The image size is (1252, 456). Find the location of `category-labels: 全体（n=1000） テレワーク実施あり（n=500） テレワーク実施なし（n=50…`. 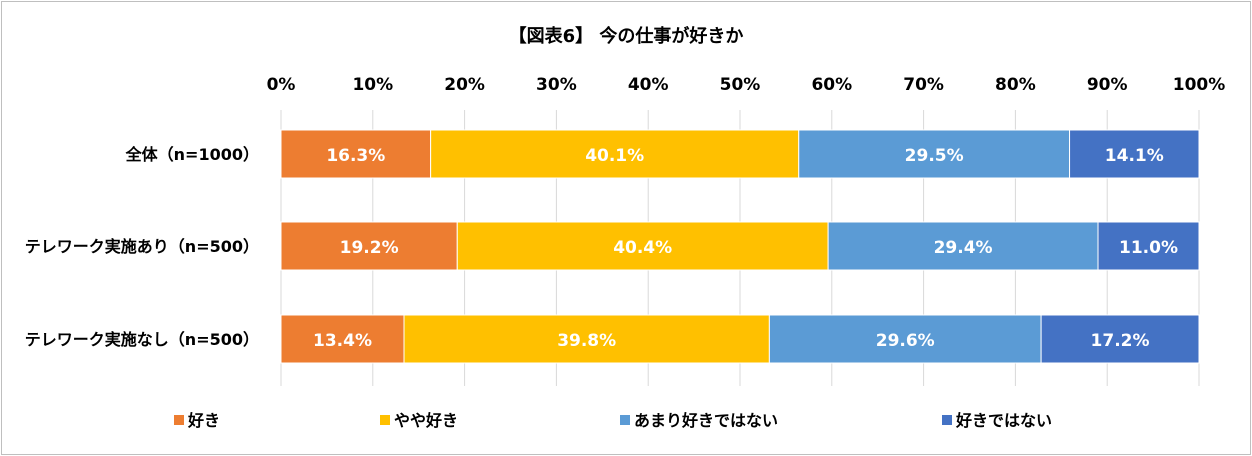

category-labels: 全体（n=1000） テレワーク実施あり（n=500） テレワーク実施なし（n=50… is located at coordinates (142, 247).